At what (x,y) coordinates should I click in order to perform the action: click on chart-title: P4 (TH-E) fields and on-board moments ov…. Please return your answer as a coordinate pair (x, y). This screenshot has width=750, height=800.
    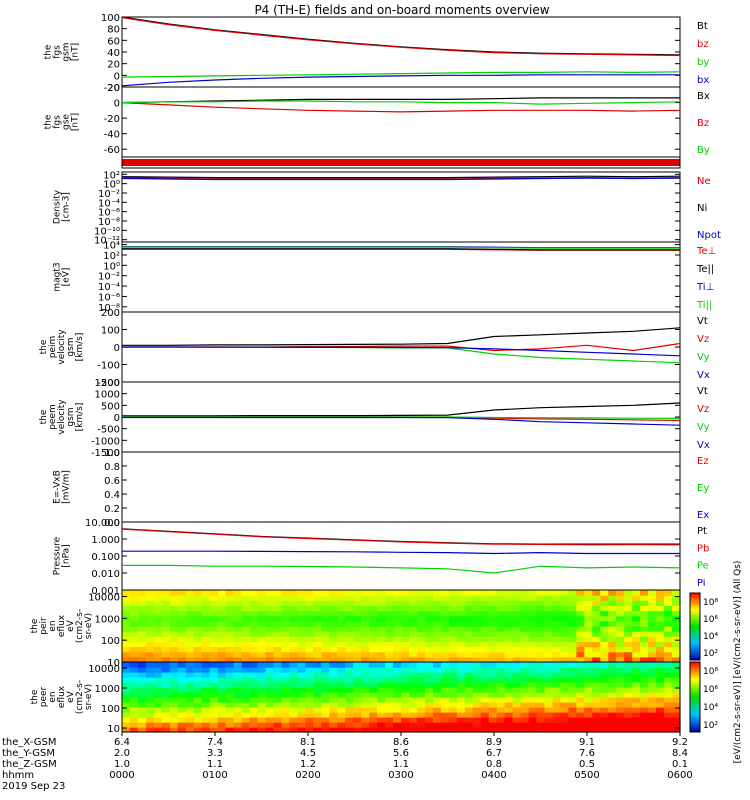
    Looking at the image, I should click on (401, 10).